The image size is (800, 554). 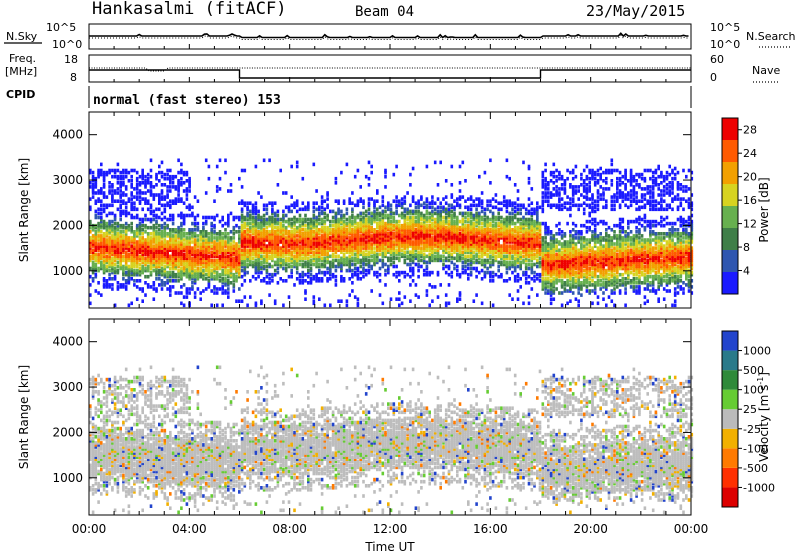 What do you see at coordinates (725, 44) in the screenshot?
I see `noise-tick-right-bottom: 10^0` at bounding box center [725, 44].